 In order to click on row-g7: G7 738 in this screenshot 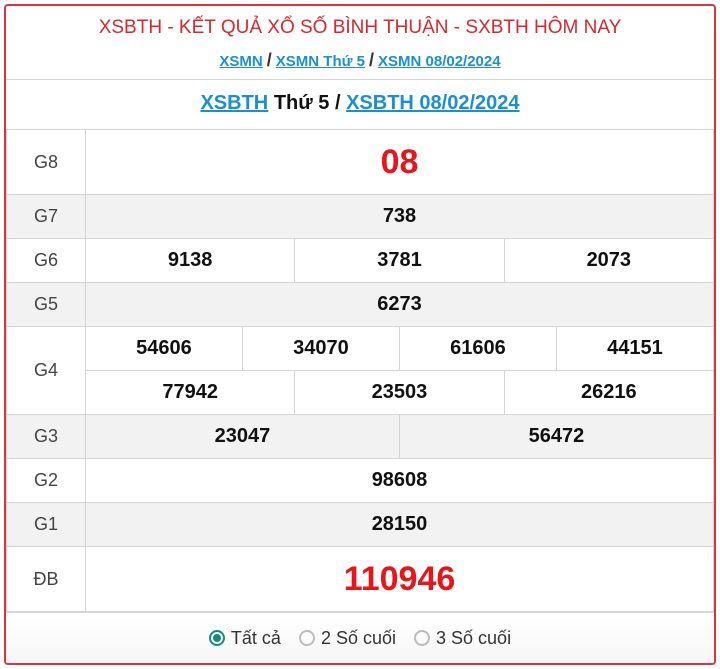, I will do `click(360, 216)`.